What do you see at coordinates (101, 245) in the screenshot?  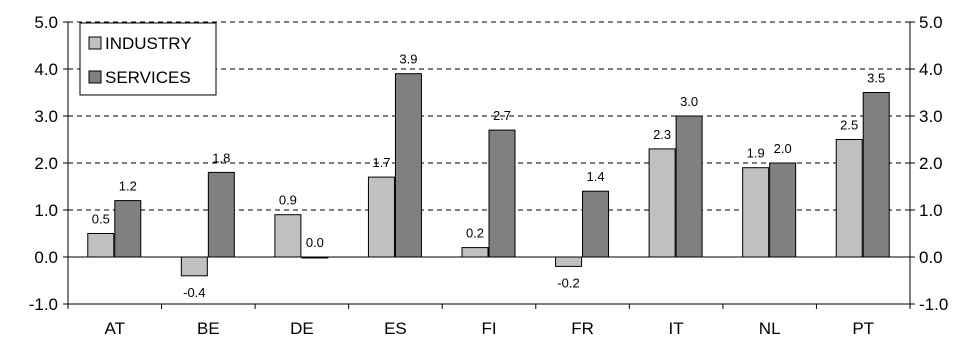 I see `bar-industry-at` at bounding box center [101, 245].